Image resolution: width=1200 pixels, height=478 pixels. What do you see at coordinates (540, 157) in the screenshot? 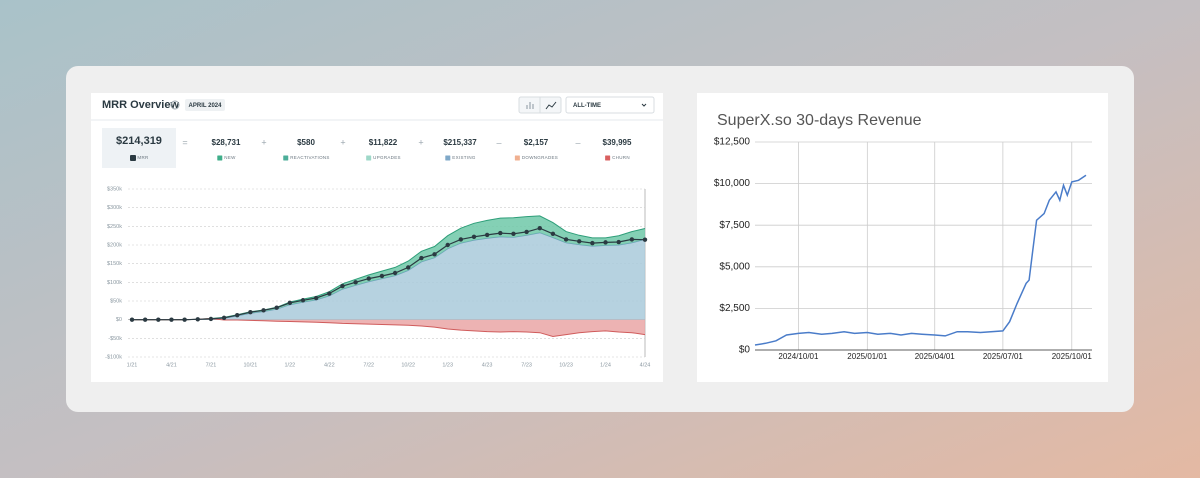
I see `metric-label: DOWNGRADES` at bounding box center [540, 157].